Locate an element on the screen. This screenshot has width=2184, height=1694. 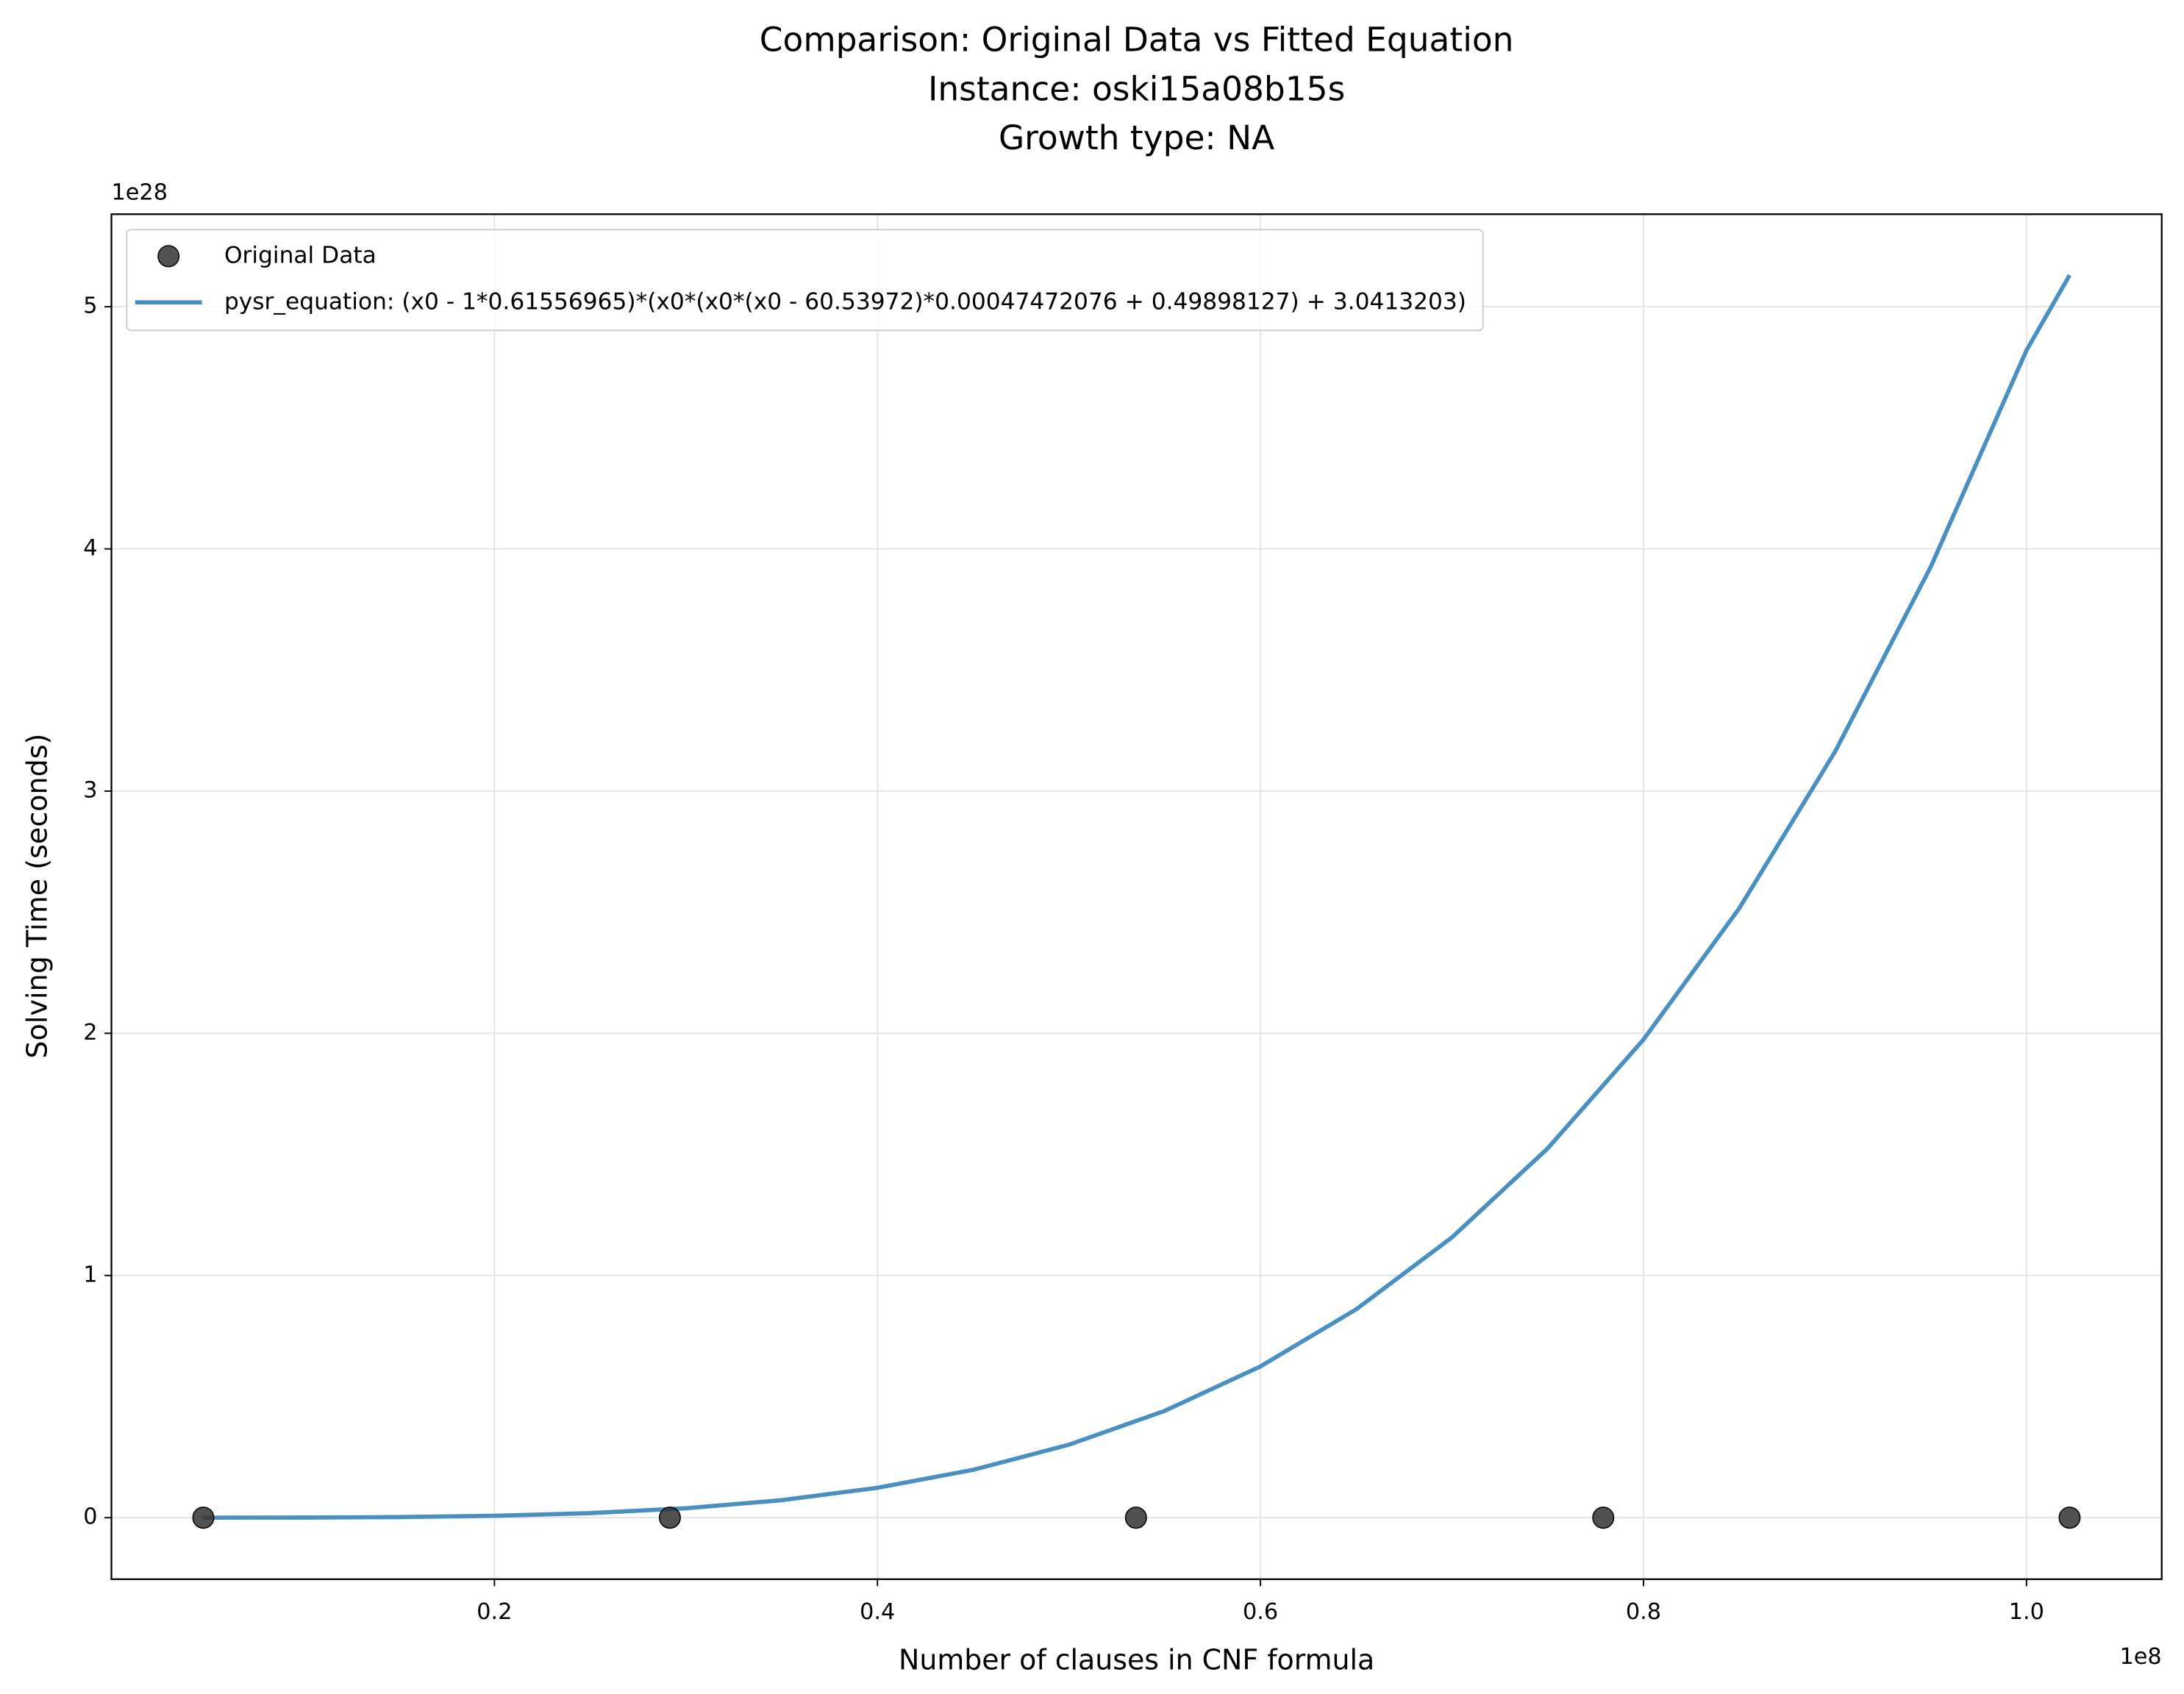
x-tick-label: 0.4 is located at coordinates (877, 1612).